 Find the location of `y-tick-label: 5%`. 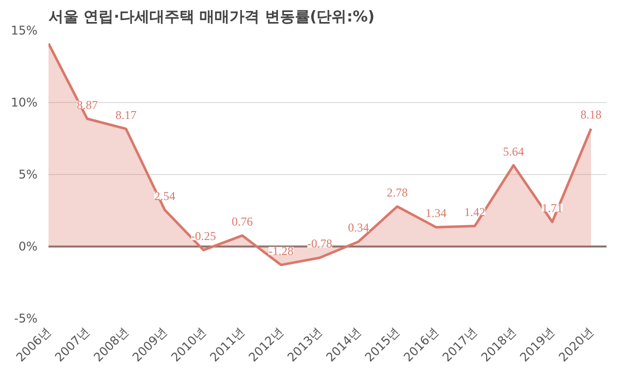

y-tick-label: 5% is located at coordinates (28, 175).